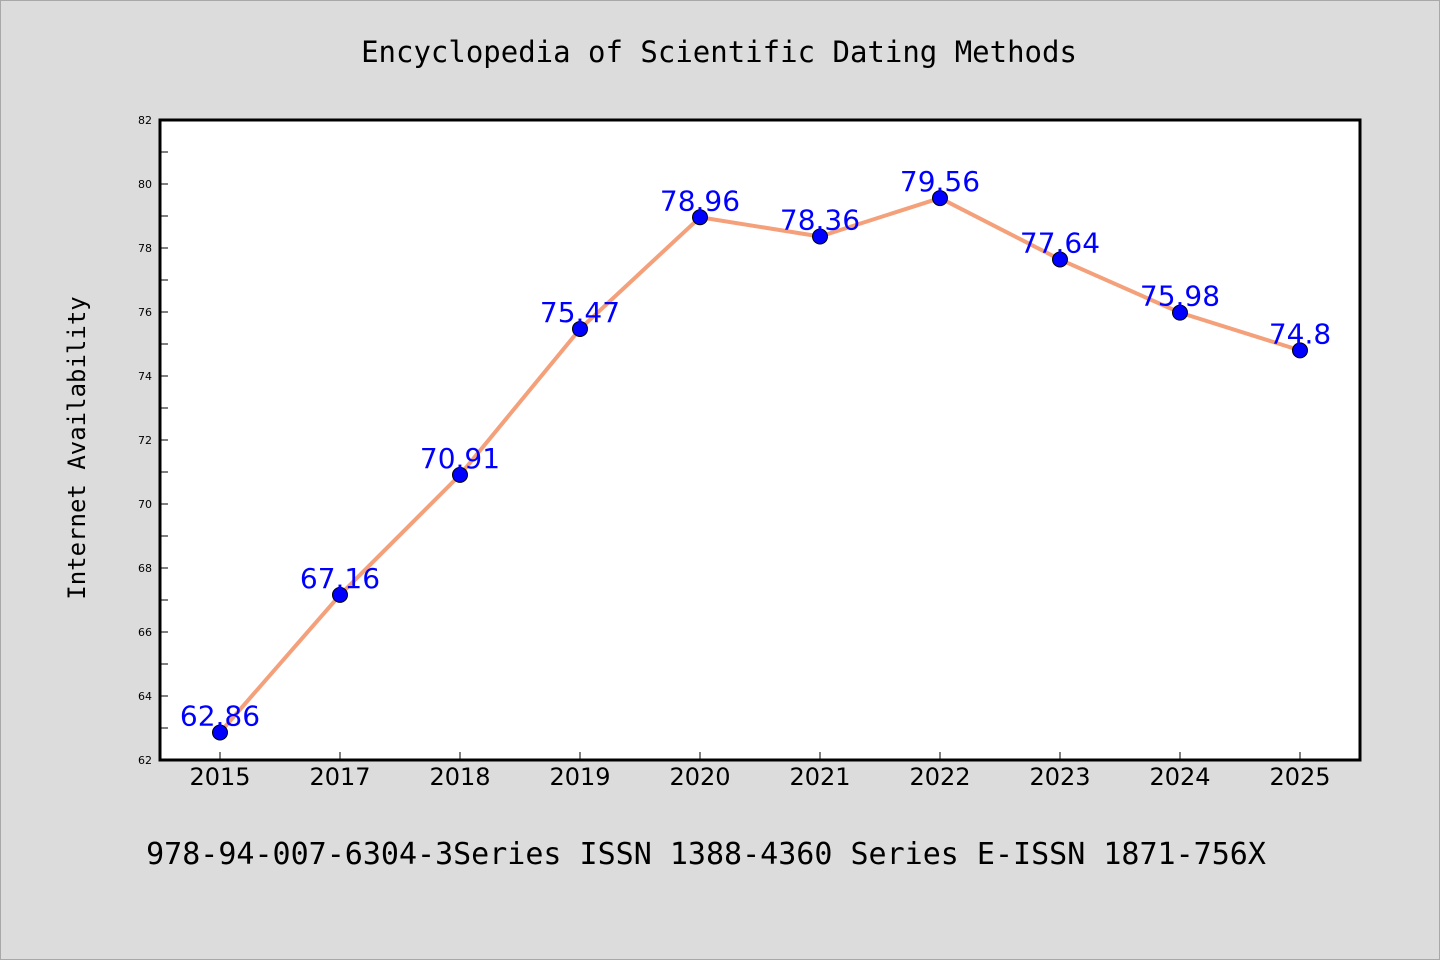 This screenshot has width=1440, height=960. Describe the element at coordinates (77, 447) in the screenshot. I see `y-axis-label: Internet Availability` at that location.